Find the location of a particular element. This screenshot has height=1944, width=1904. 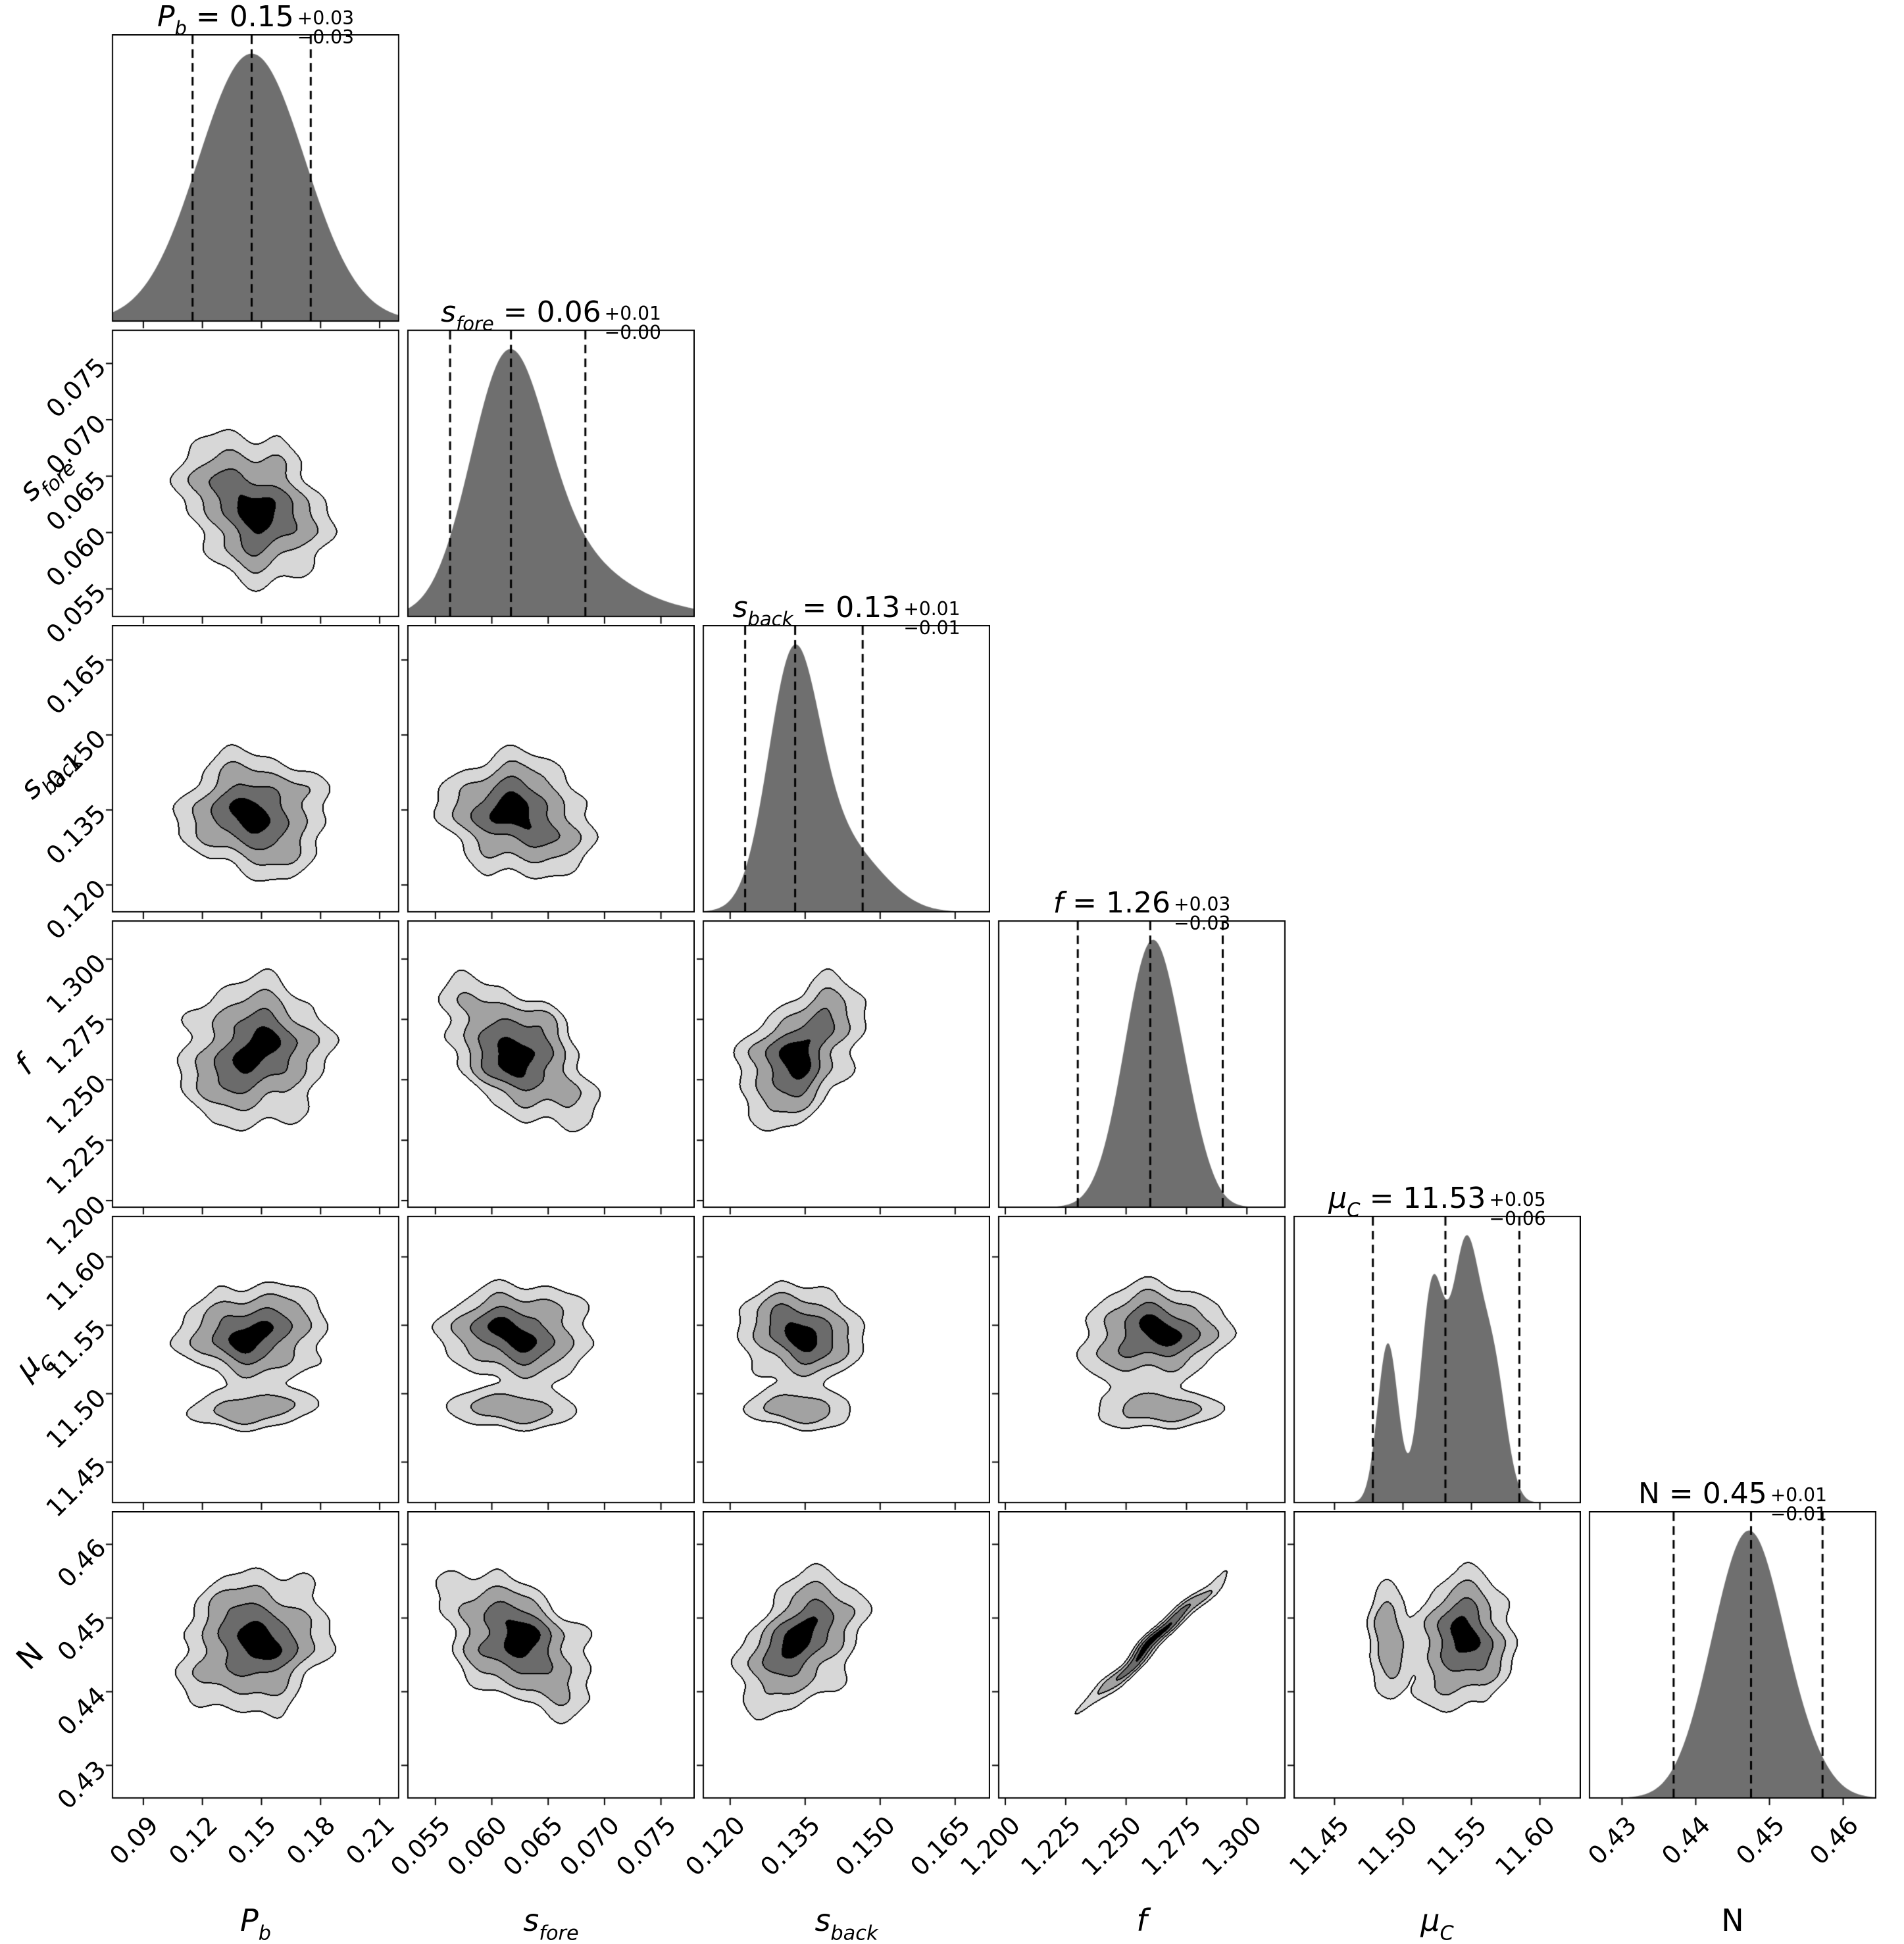

panel-f-f-hist is located at coordinates (1137, 1068).